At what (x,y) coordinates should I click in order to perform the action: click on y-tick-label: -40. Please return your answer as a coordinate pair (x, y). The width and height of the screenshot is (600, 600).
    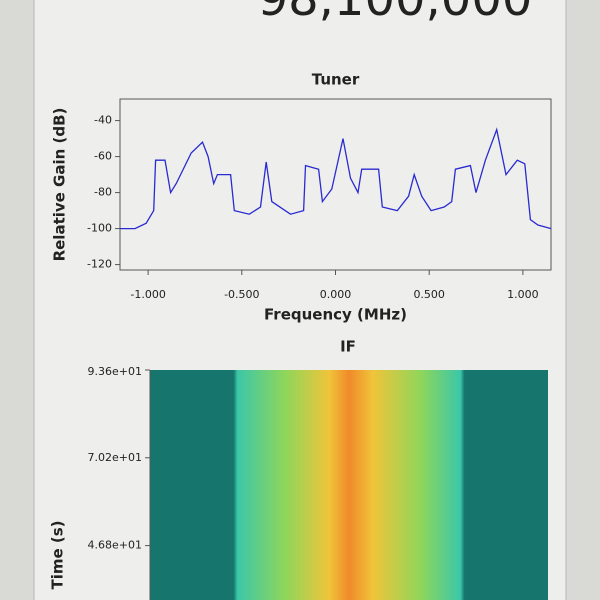
    Looking at the image, I should click on (103, 120).